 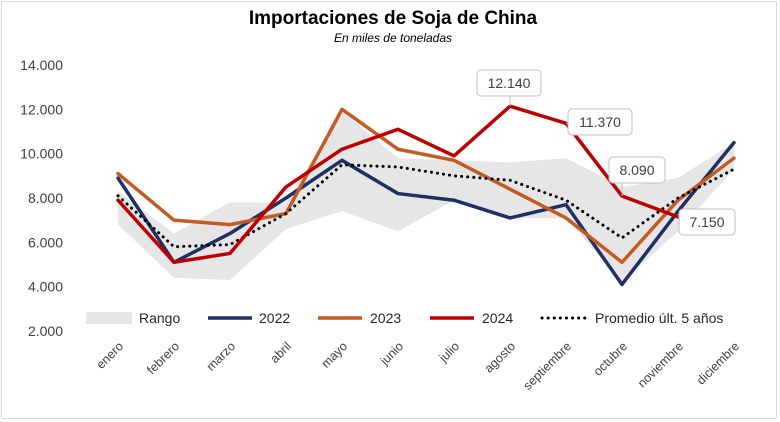 I want to click on x-tick-label: enero, so click(x=110, y=355).